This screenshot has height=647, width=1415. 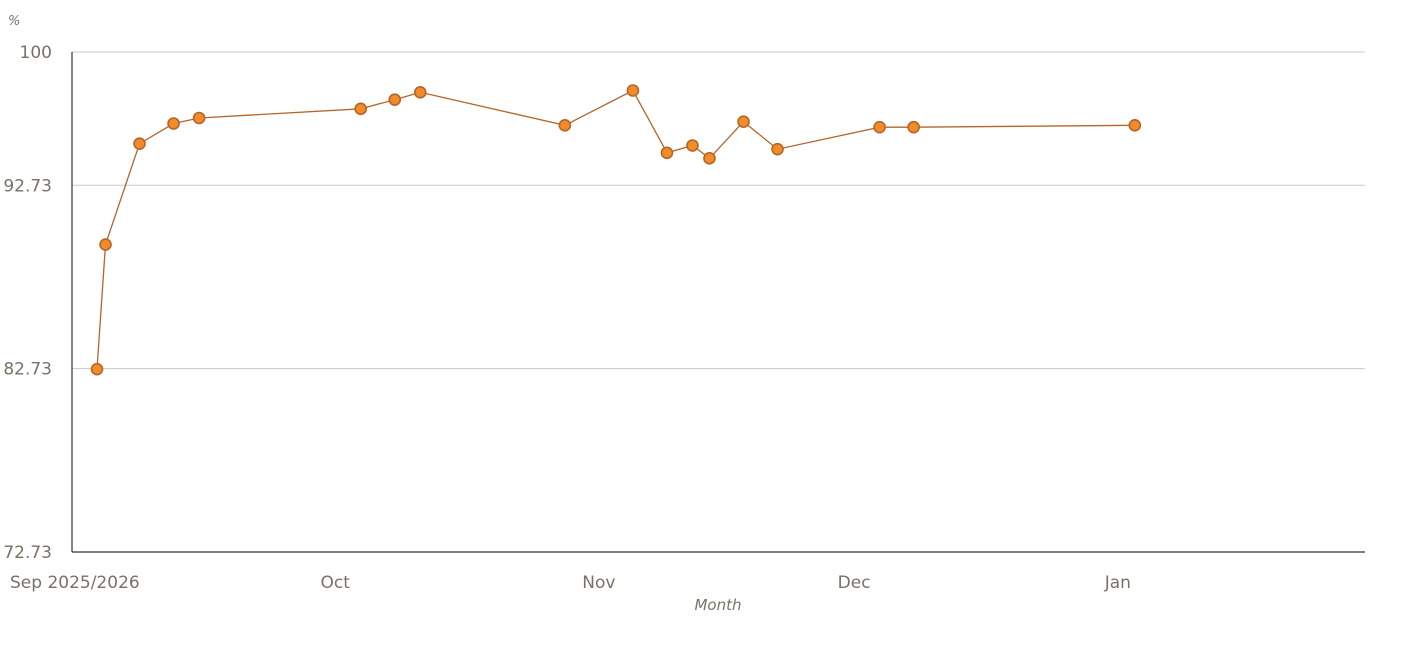 What do you see at coordinates (27, 186) in the screenshot?
I see `y-tick-label: 92.73` at bounding box center [27, 186].